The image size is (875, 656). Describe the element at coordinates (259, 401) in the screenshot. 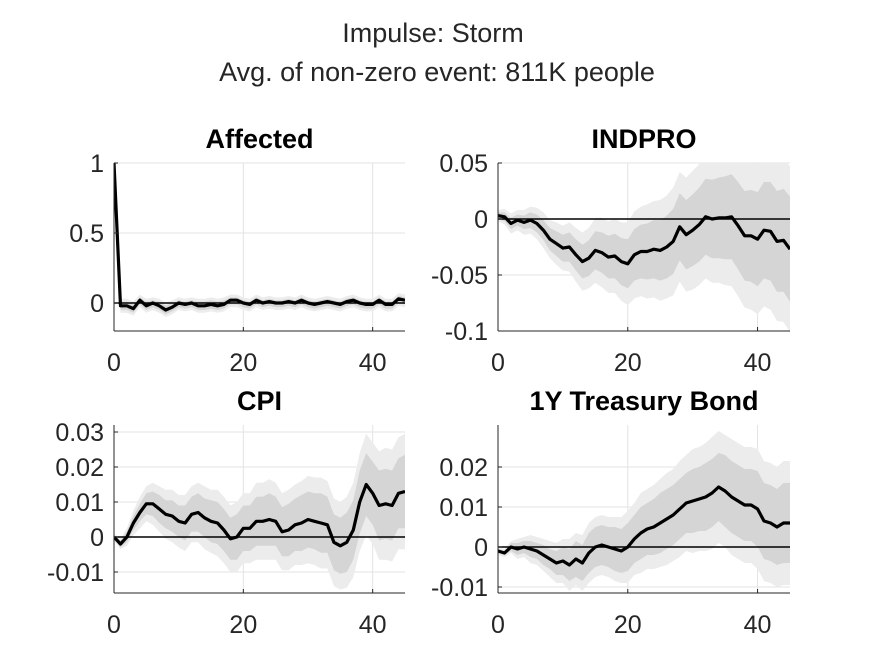

I see `panel-title-cpi: CPI` at that location.